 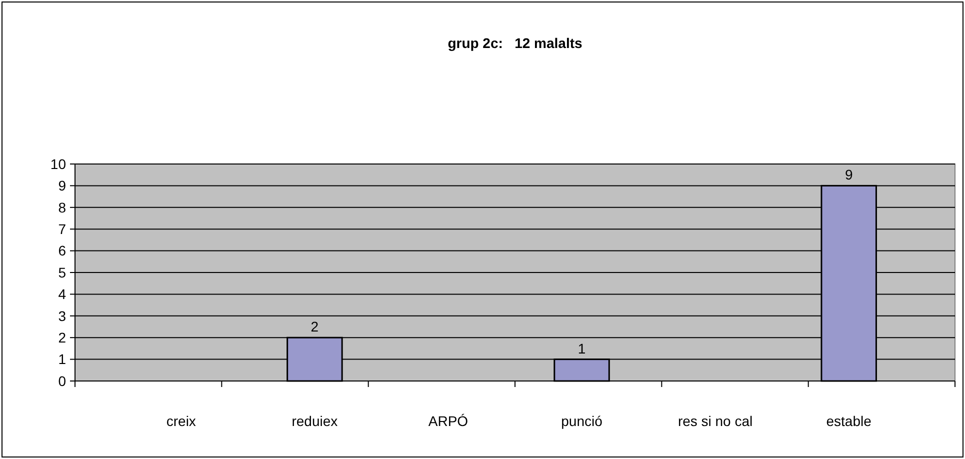 I want to click on x-tick-label: reduiex, so click(x=315, y=421).